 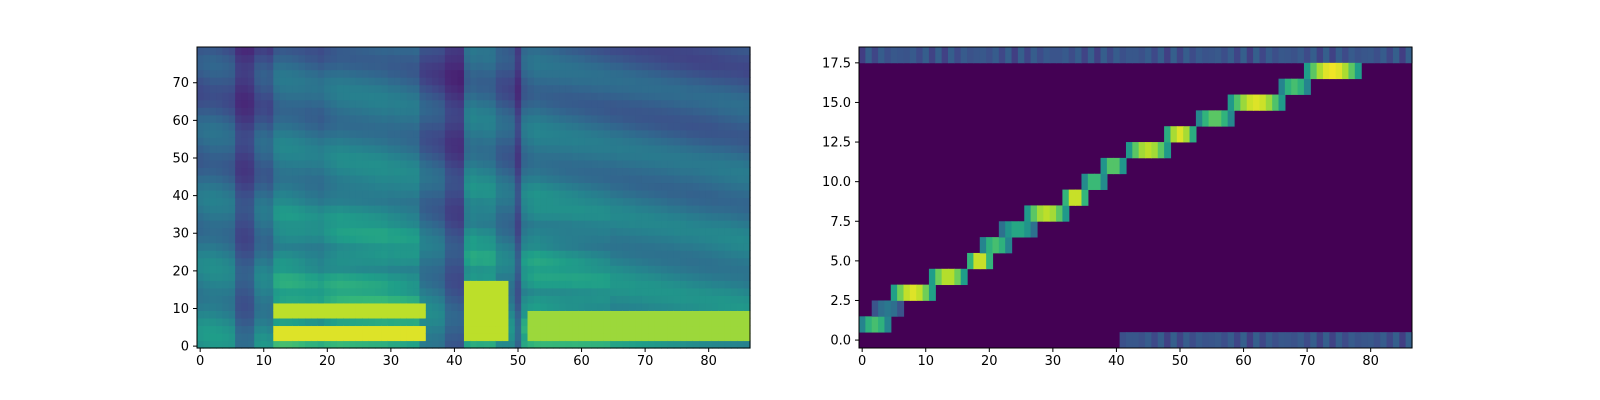 What do you see at coordinates (200, 361) in the screenshot?
I see `spectrogram-x-tick-label: 0` at bounding box center [200, 361].